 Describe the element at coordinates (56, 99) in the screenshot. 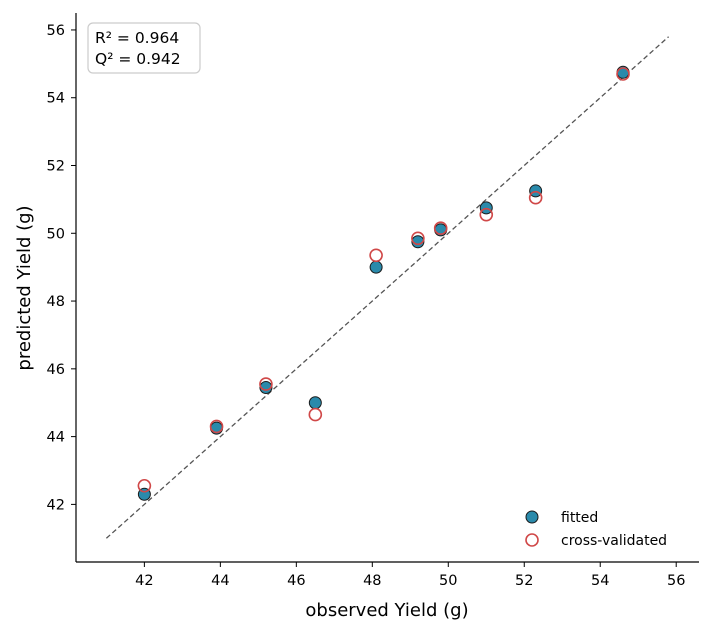

I see `y-tick-label: 54` at that location.